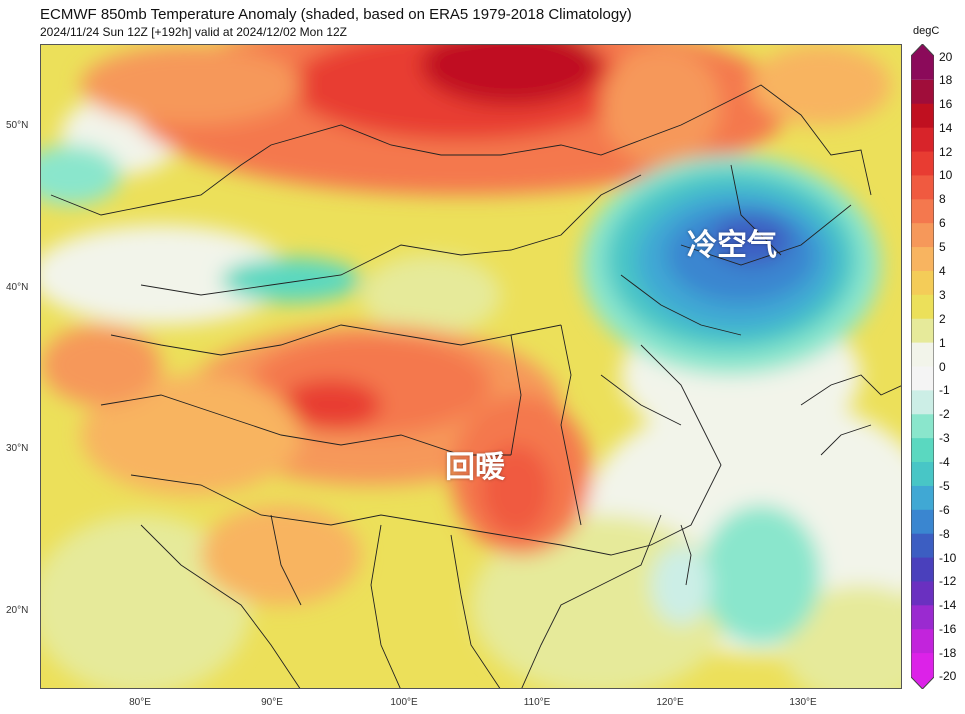 The width and height of the screenshot is (965, 714). What do you see at coordinates (17, 287) in the screenshot?
I see `lat-label-40: 40°N` at bounding box center [17, 287].